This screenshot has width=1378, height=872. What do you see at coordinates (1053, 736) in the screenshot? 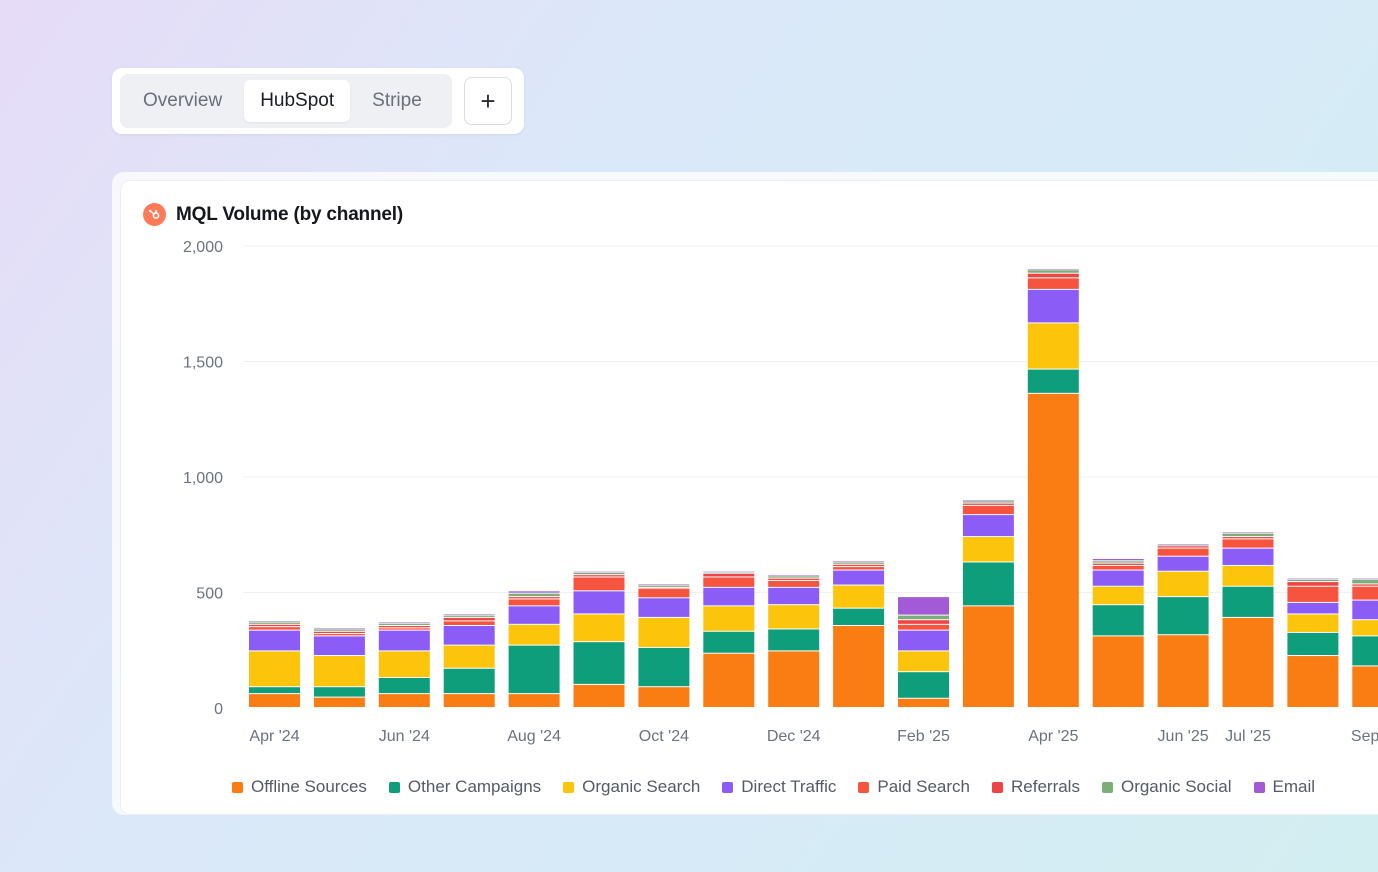
I see `x-tick-label: Apr '25` at bounding box center [1053, 736].